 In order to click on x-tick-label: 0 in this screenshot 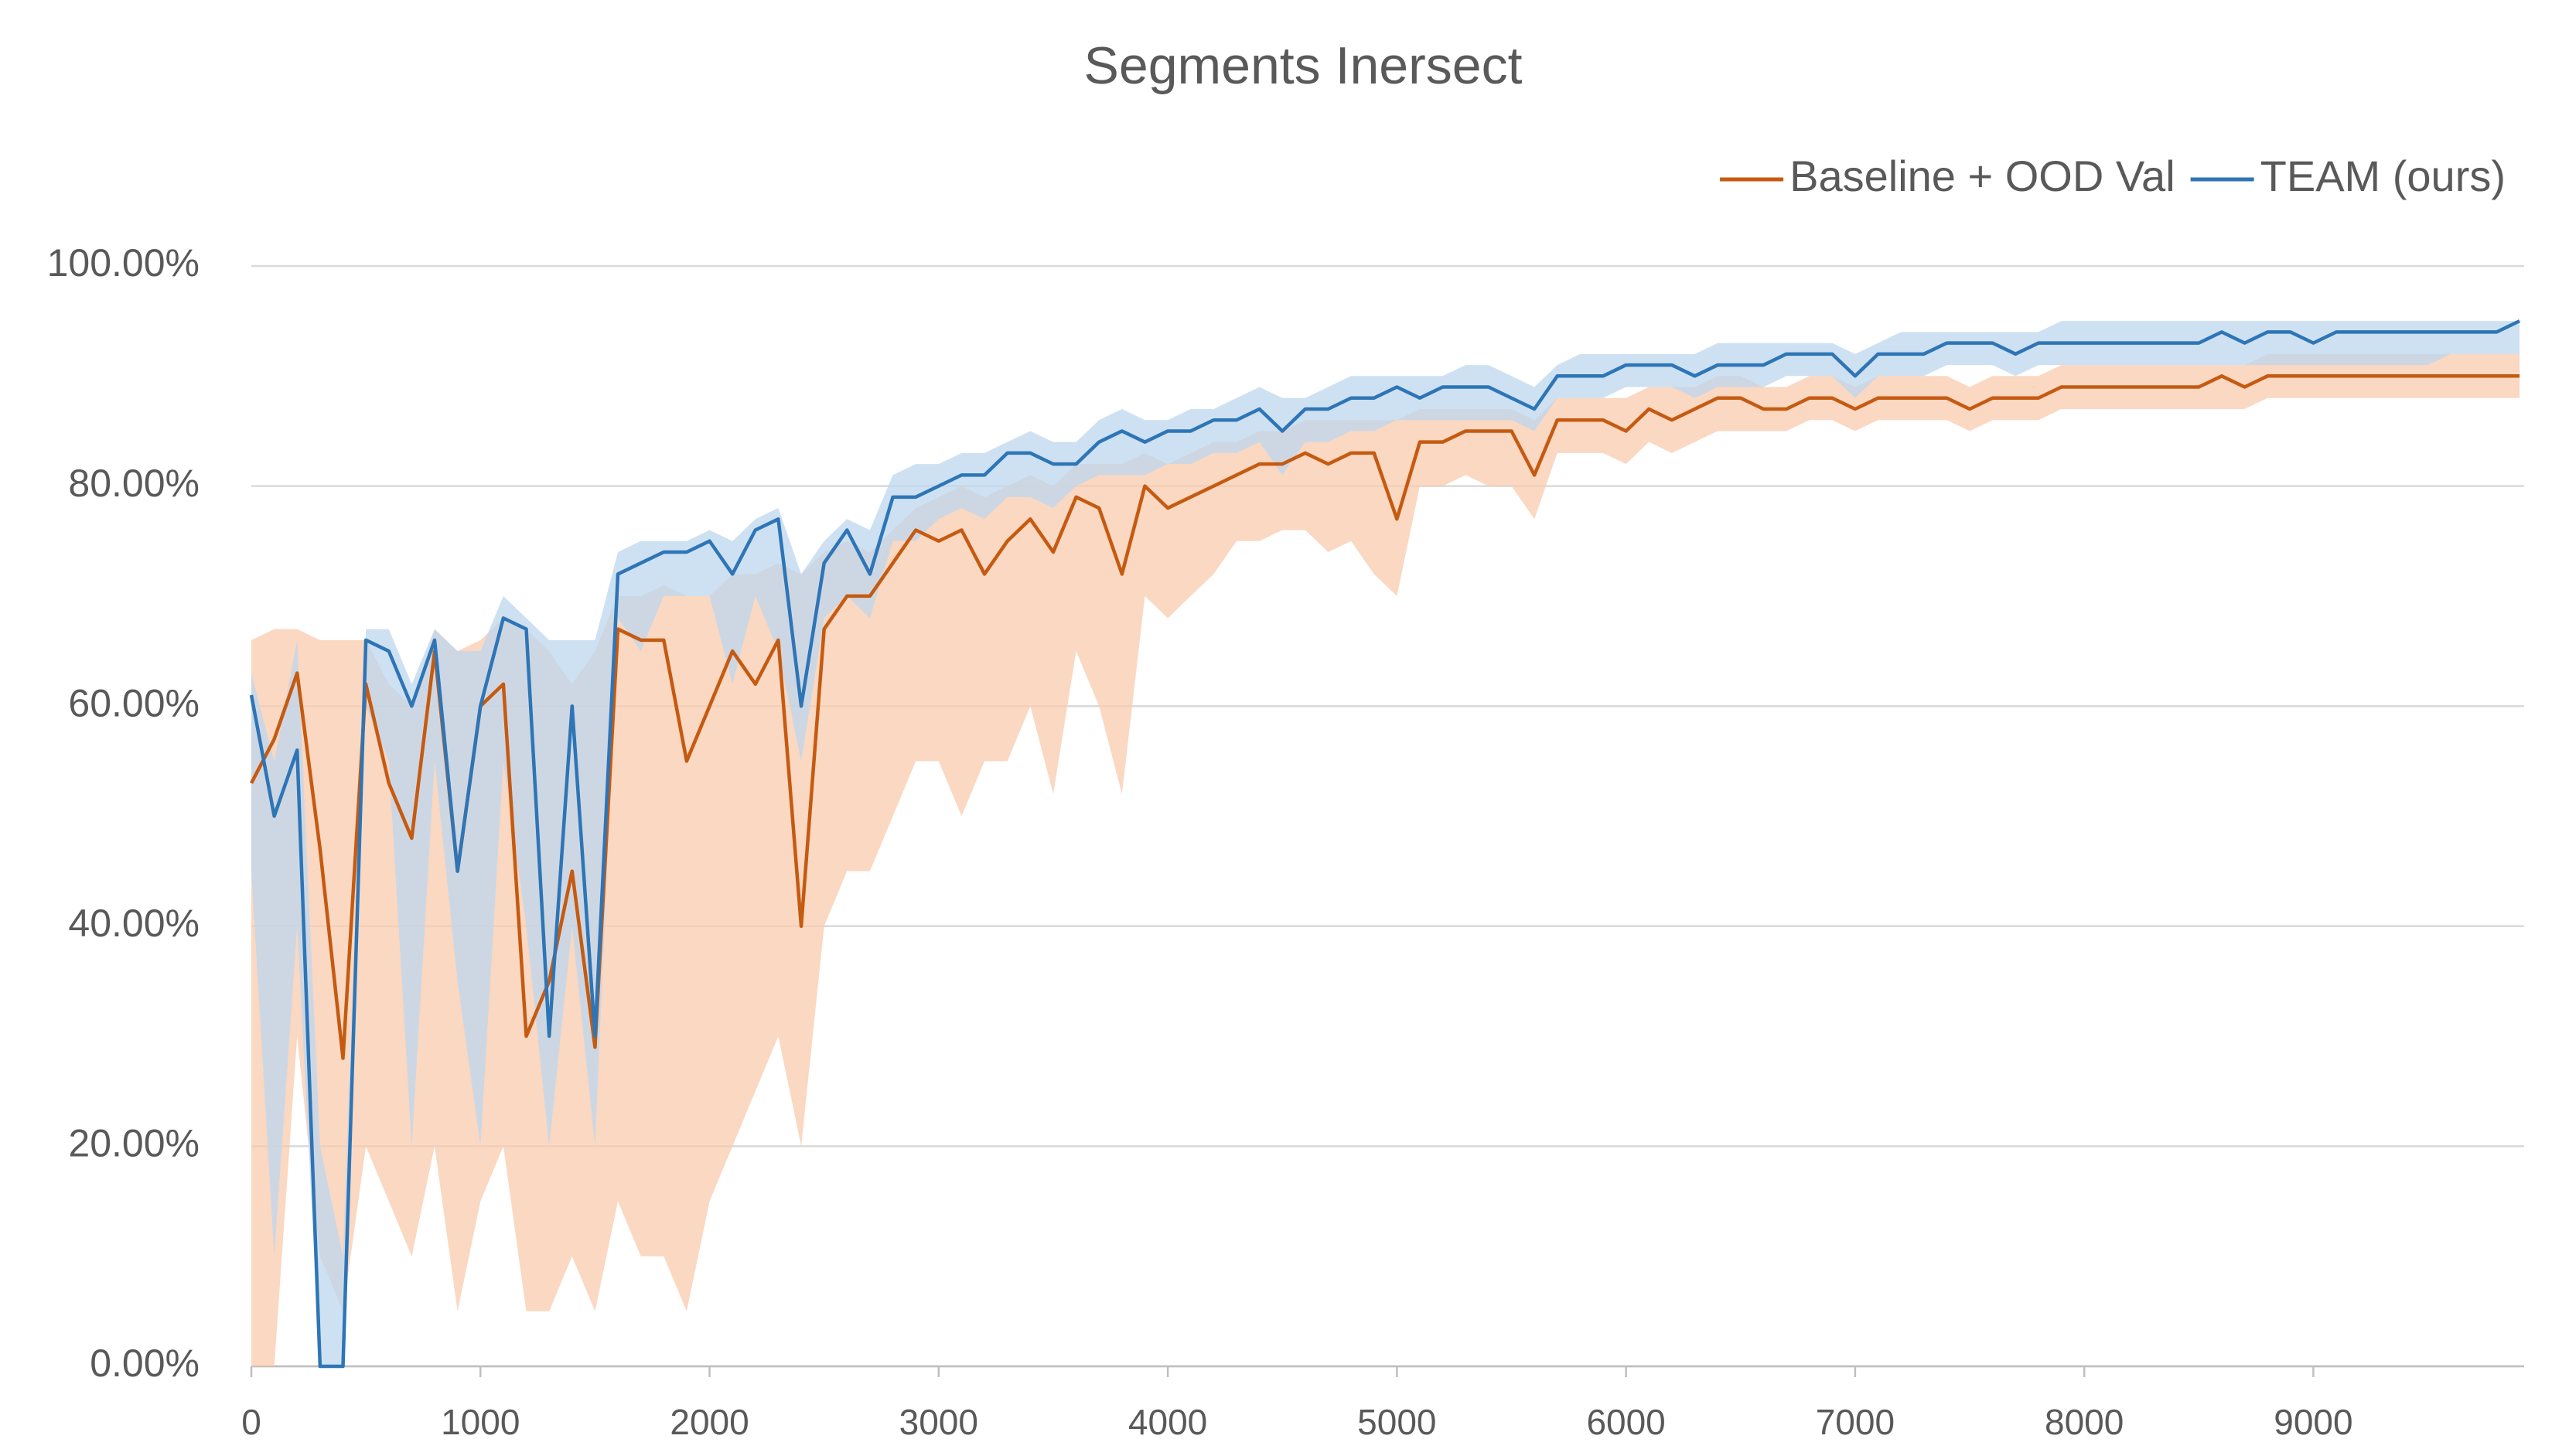, I will do `click(251, 1422)`.